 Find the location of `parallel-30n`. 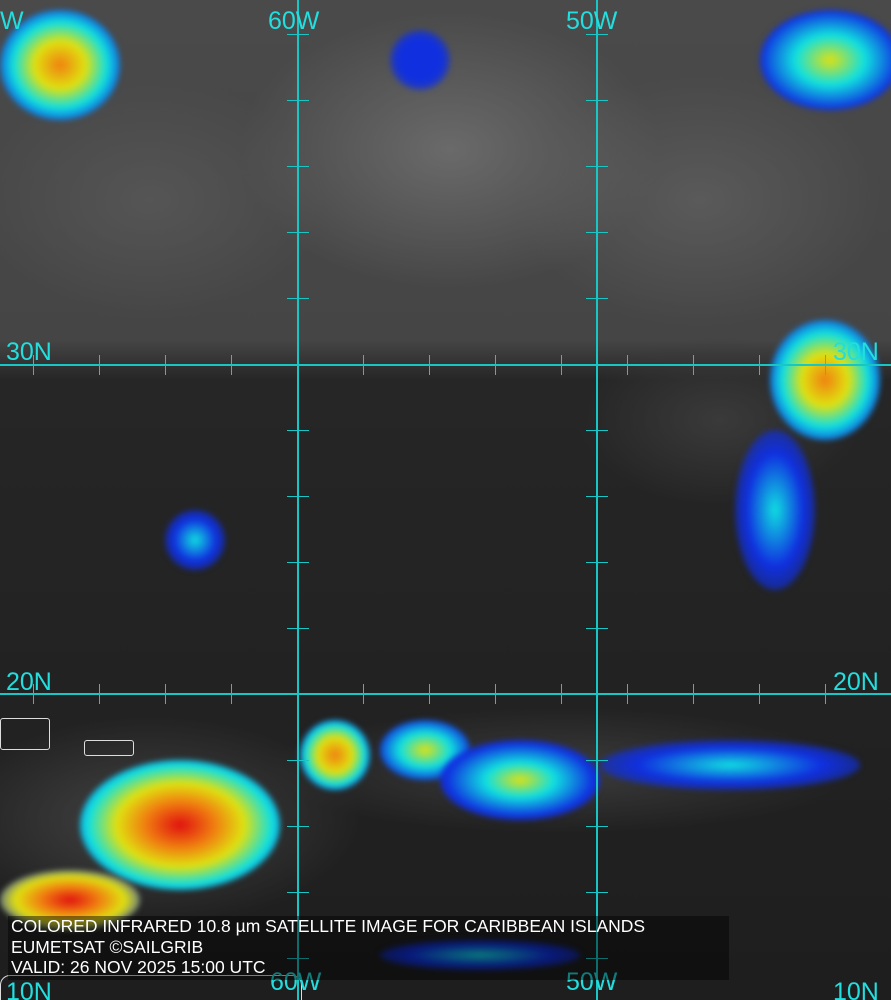

parallel-30n is located at coordinates (445, 365).